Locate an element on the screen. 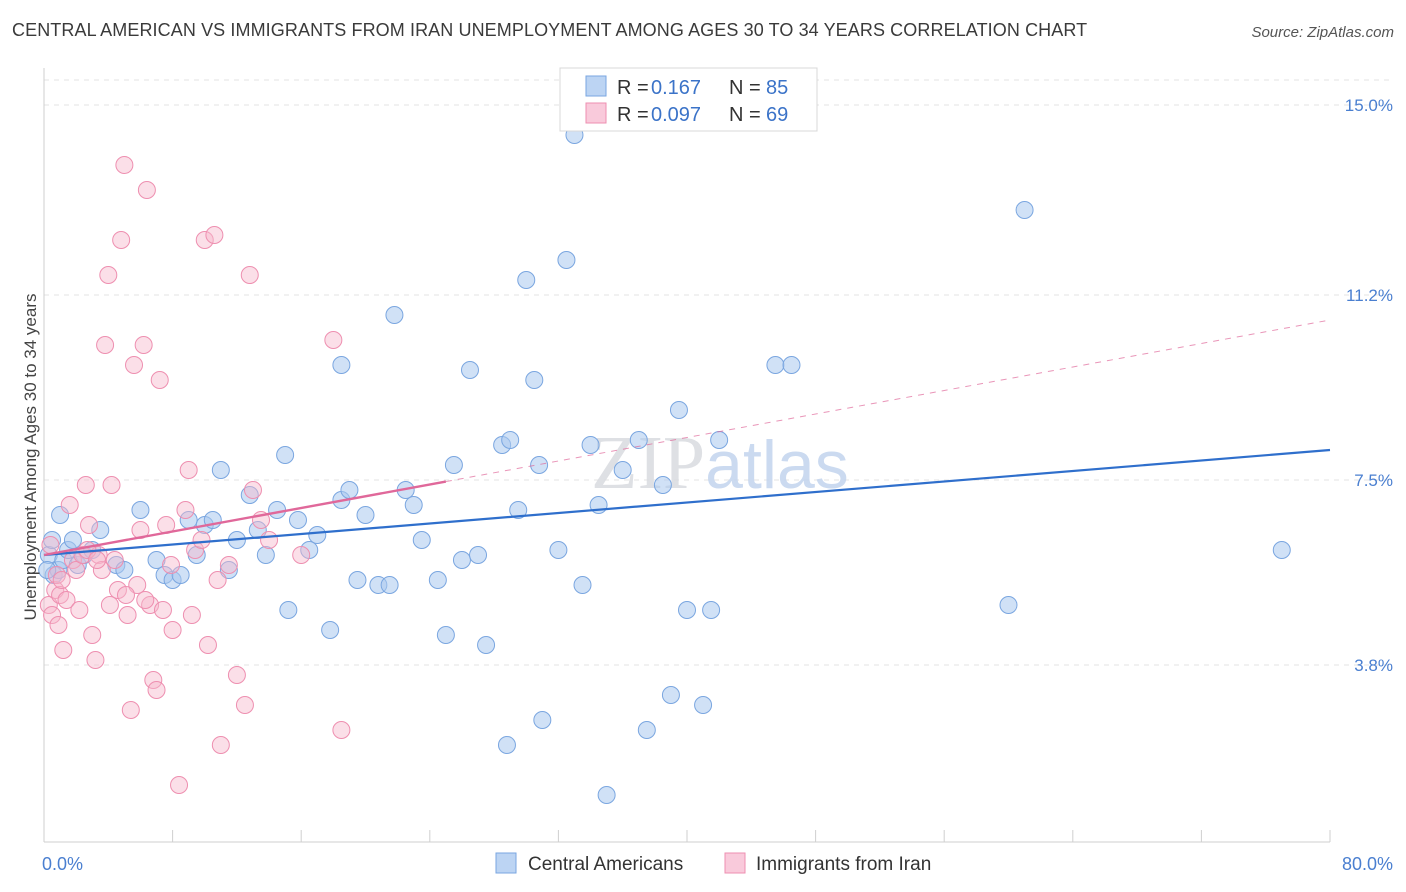  legend-r-label-1: R = is located at coordinates (633, 88).